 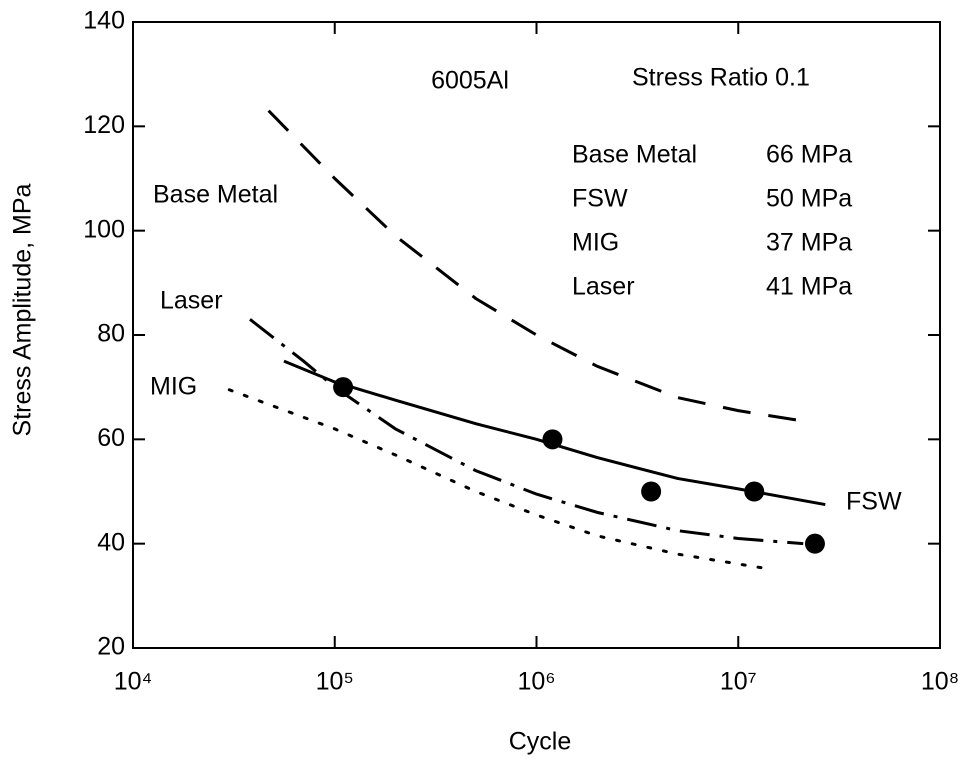 I want to click on annotation: 6005Al, so click(x=470, y=81).